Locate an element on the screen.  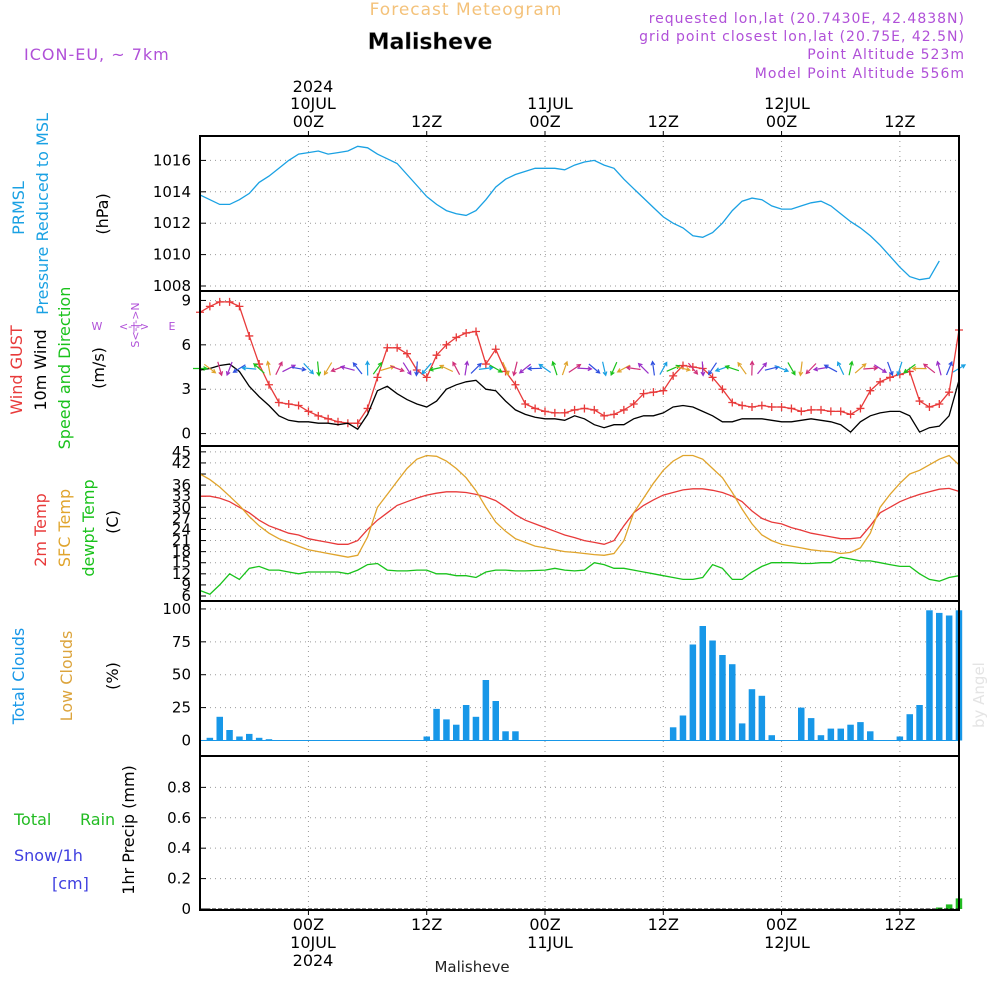
clouds-unit-label: (%) is located at coordinates (112, 676).